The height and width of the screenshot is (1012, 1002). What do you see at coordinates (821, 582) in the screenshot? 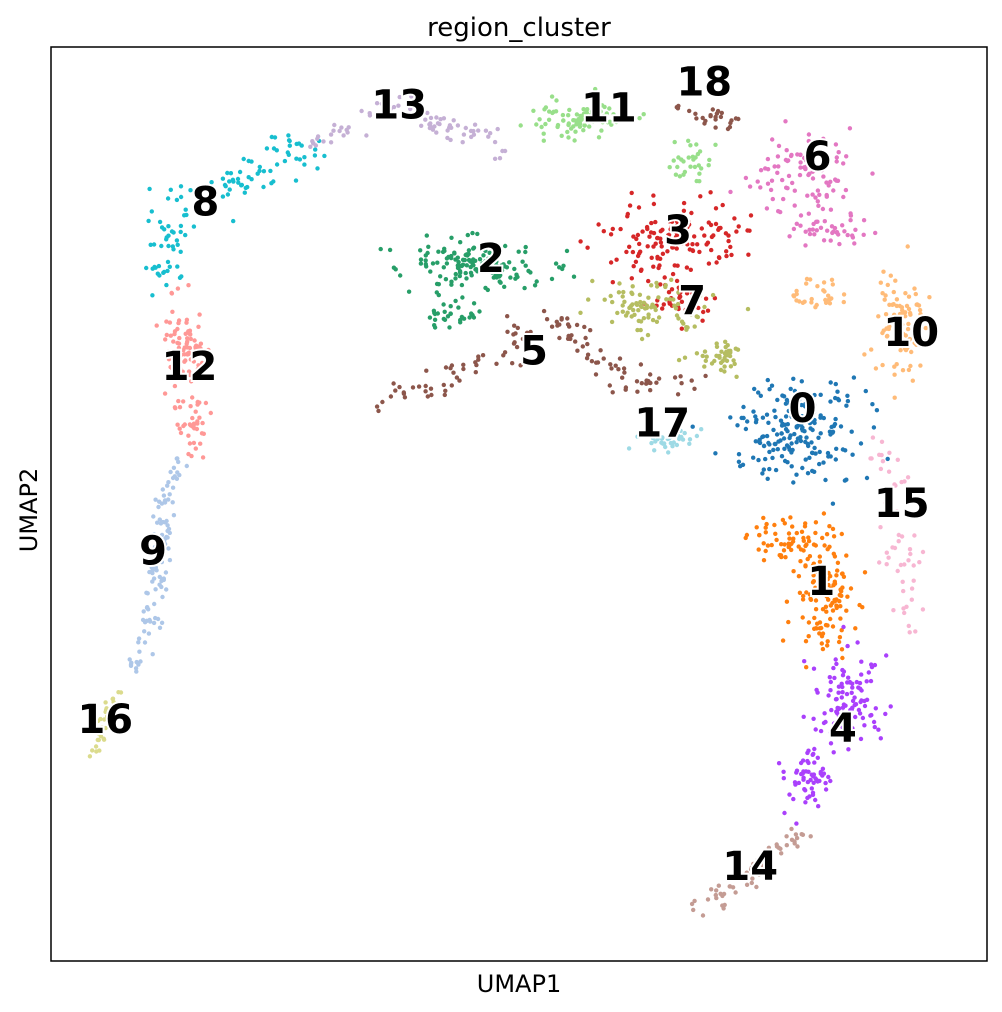
I see `cluster-label-1: 1` at bounding box center [821, 582].